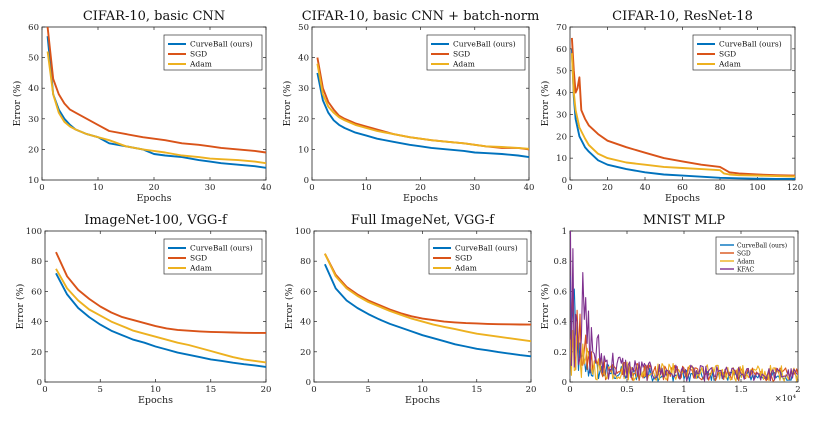 The image size is (820, 422). Describe the element at coordinates (423, 220) in the screenshot. I see `chart-title: Full ImageNet, VGG-f` at that location.